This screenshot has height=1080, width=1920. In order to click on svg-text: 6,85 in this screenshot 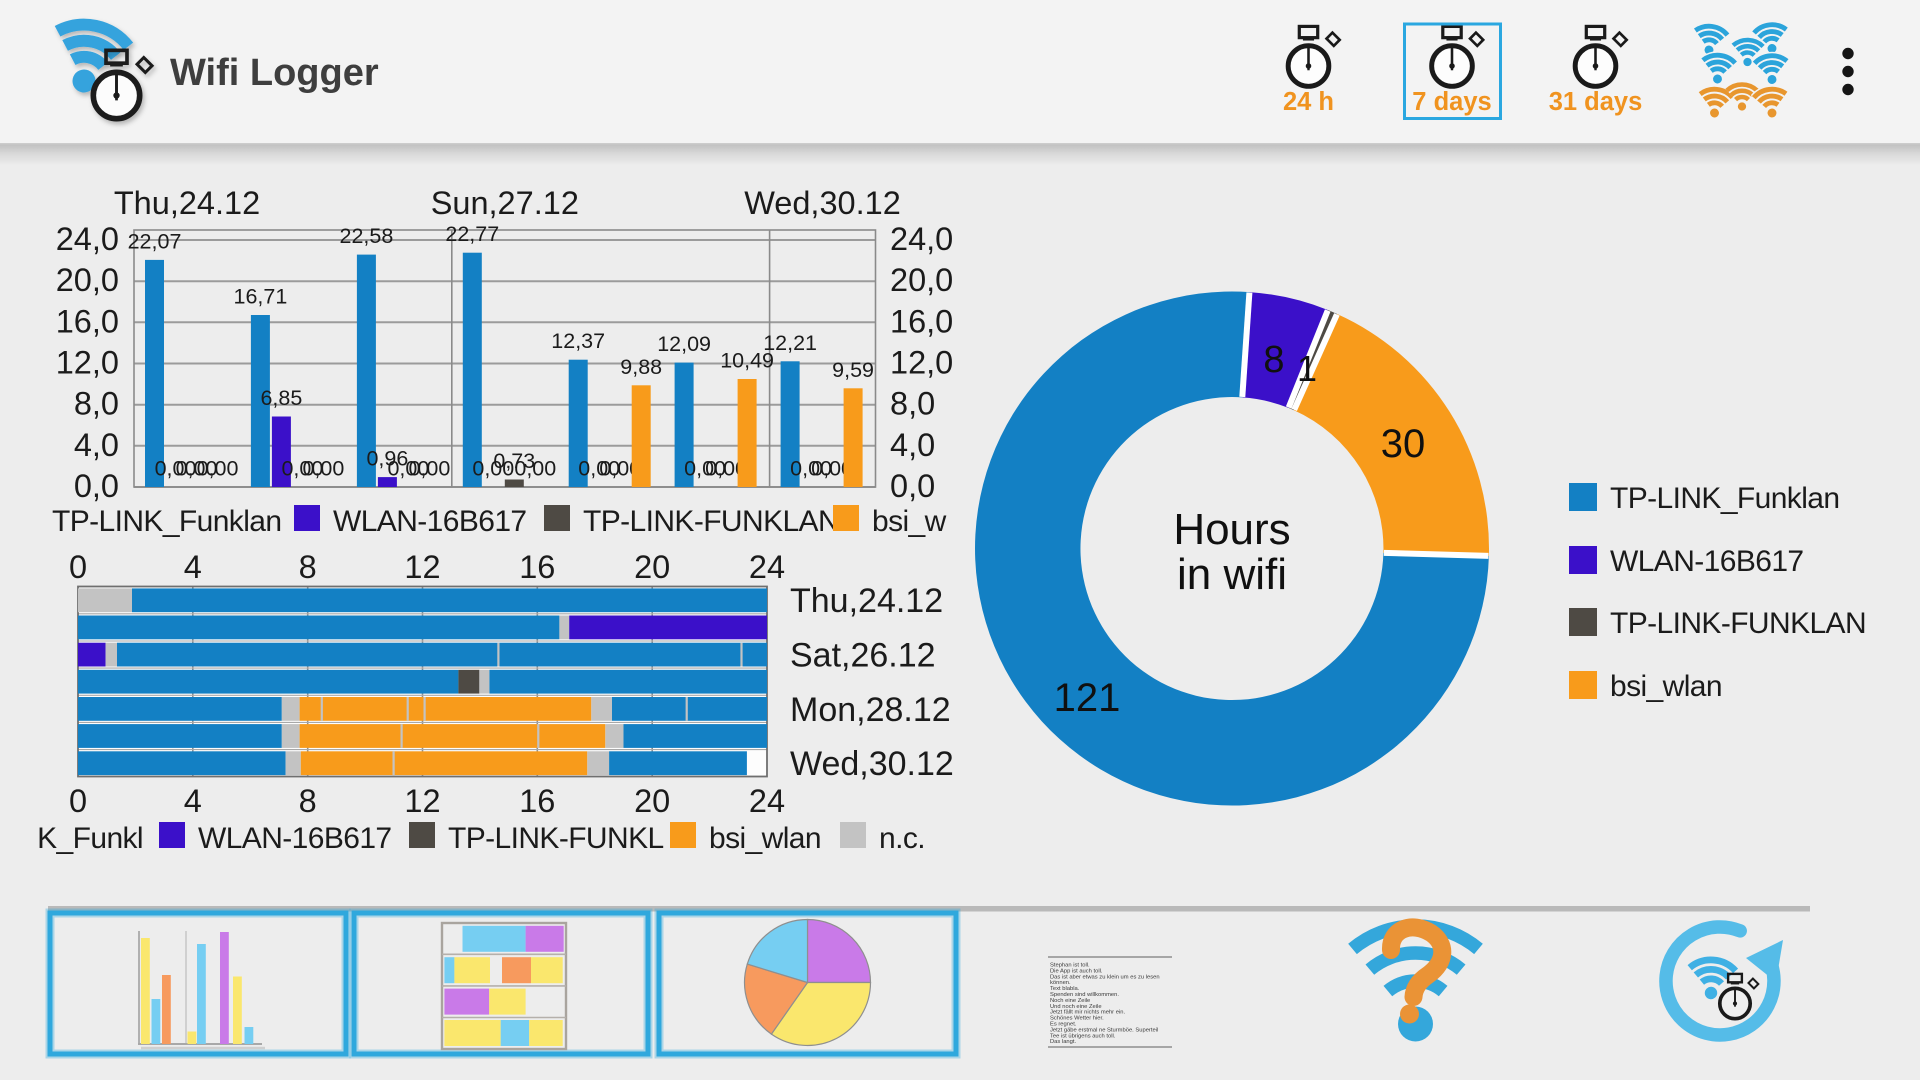, I will do `click(281, 398)`.